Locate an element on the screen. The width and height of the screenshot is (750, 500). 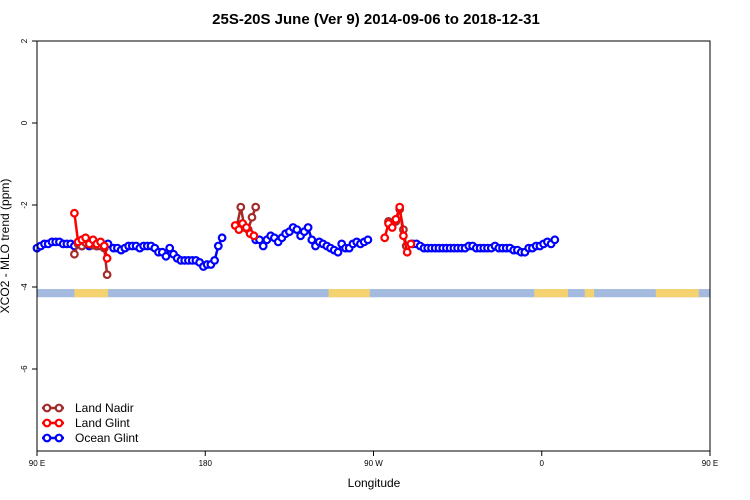
y-tick-label: 2 is located at coordinates (24, 40).